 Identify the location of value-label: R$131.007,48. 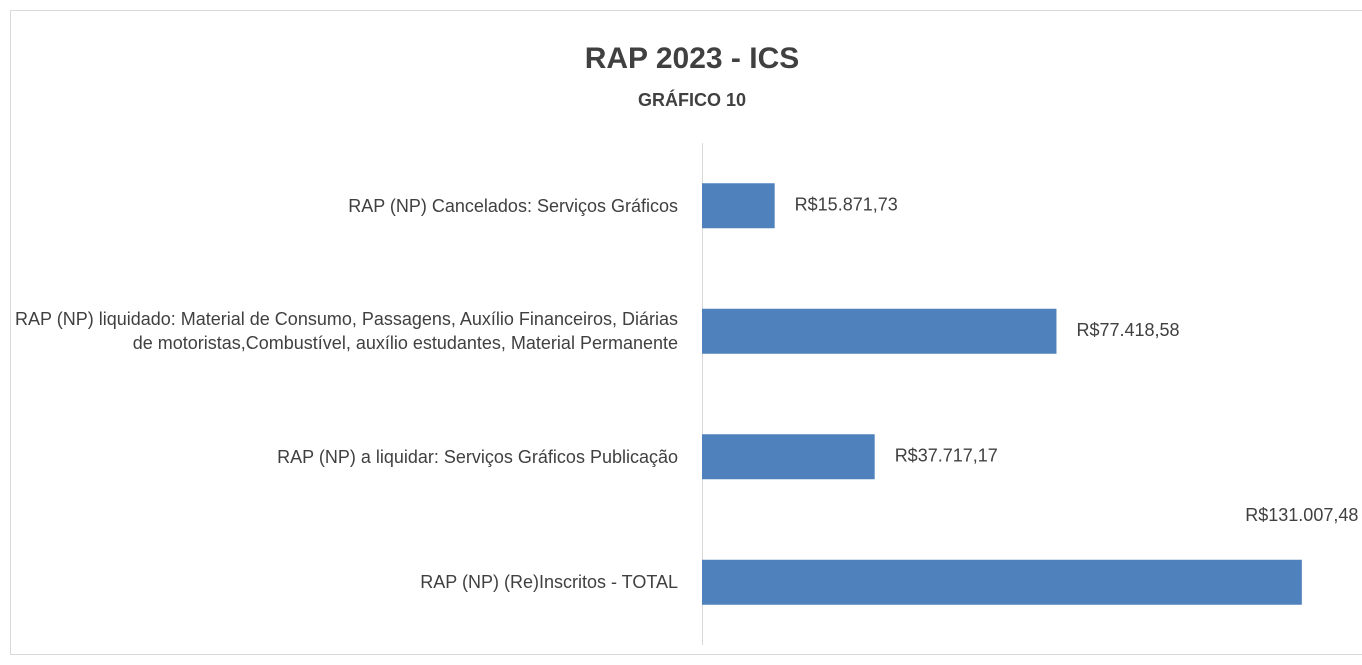
(1301, 515).